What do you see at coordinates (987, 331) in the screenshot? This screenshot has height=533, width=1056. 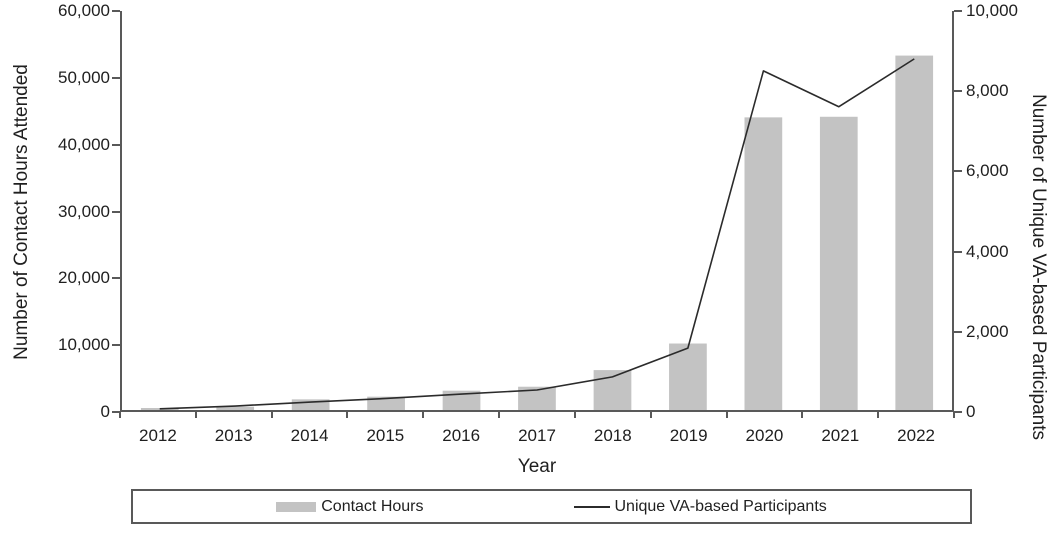 I see `right-axis-tick-label: 2,000` at bounding box center [987, 331].